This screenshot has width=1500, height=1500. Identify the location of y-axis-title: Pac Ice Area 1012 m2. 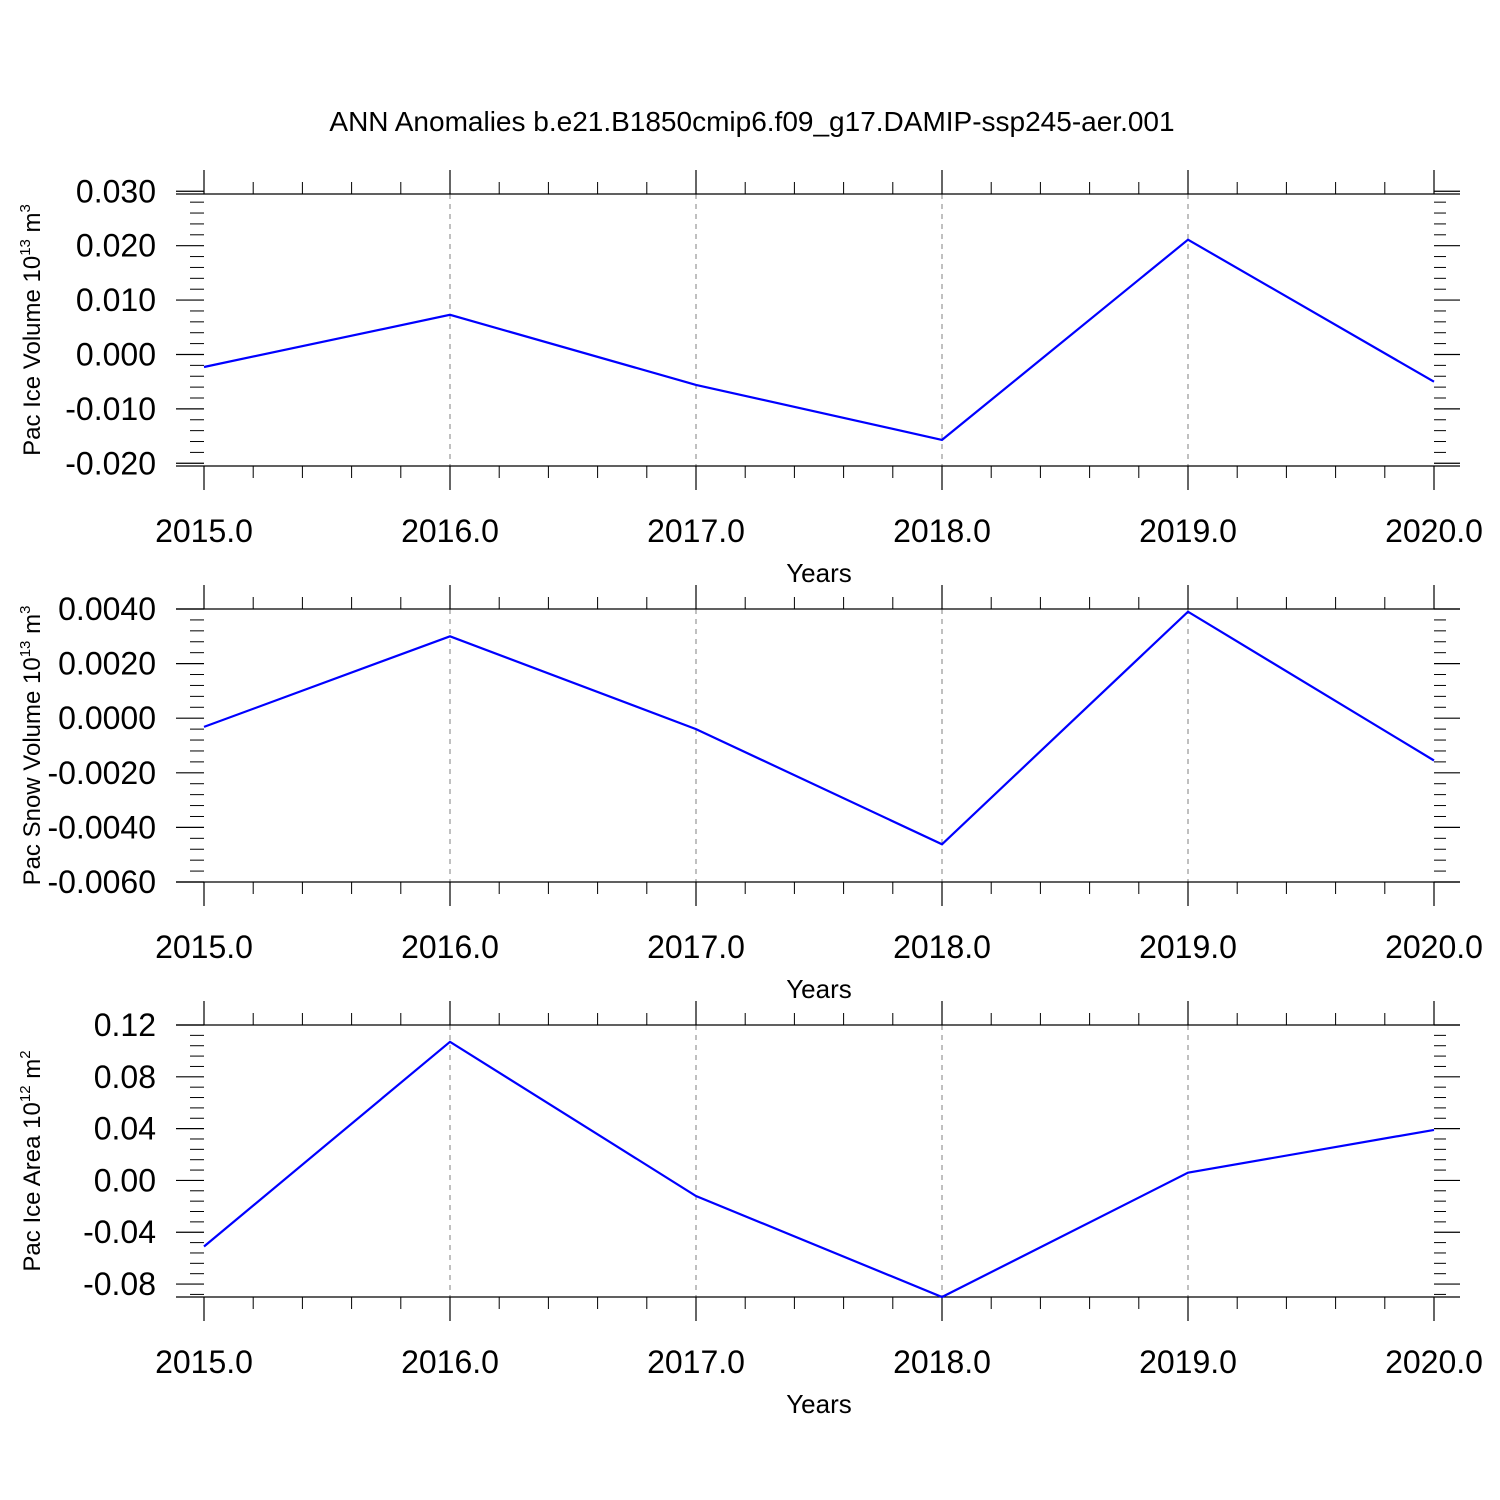
(31, 1160).